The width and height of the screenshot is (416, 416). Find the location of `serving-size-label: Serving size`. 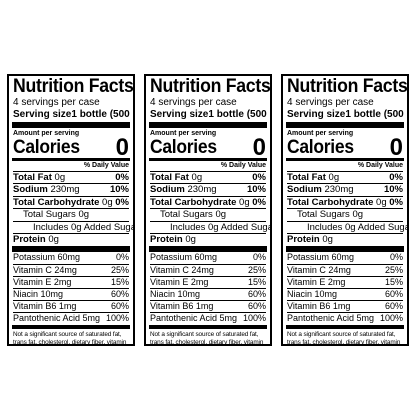

serving-size-label: Serving size is located at coordinates (316, 114).